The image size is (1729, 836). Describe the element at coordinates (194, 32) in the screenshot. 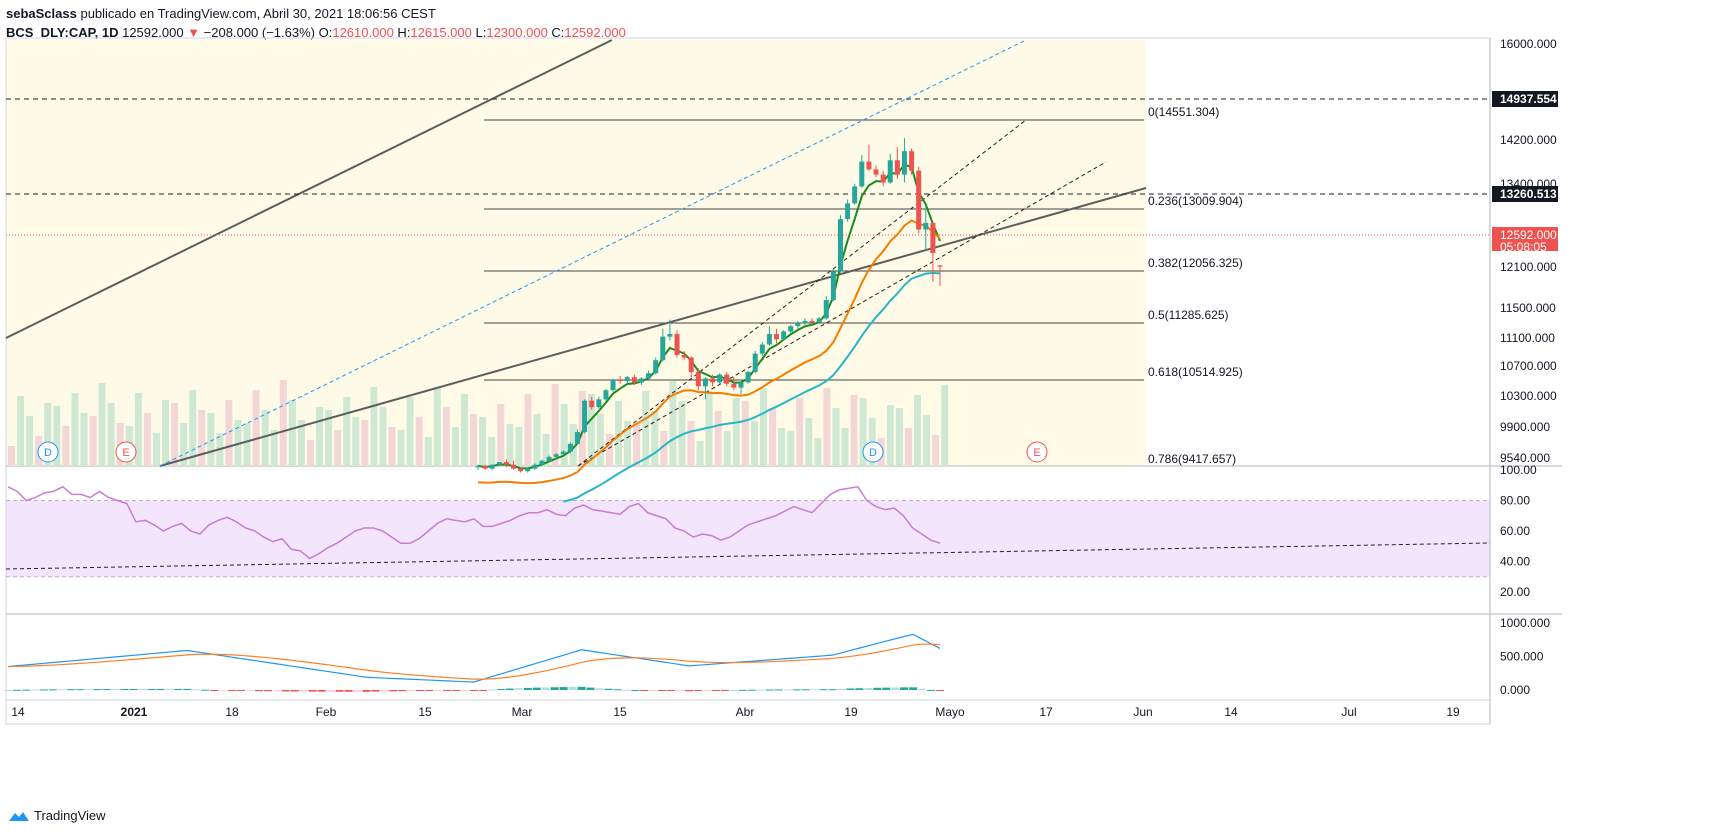

I see `down-arrow-icon: ▼` at that location.